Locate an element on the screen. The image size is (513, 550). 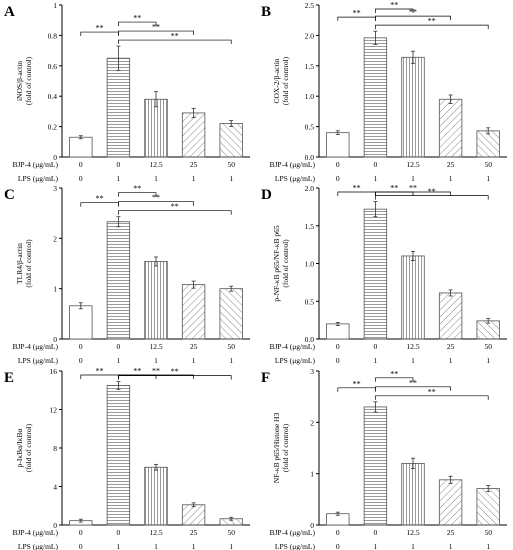
panel-letter: F is located at coordinates (265, 378).